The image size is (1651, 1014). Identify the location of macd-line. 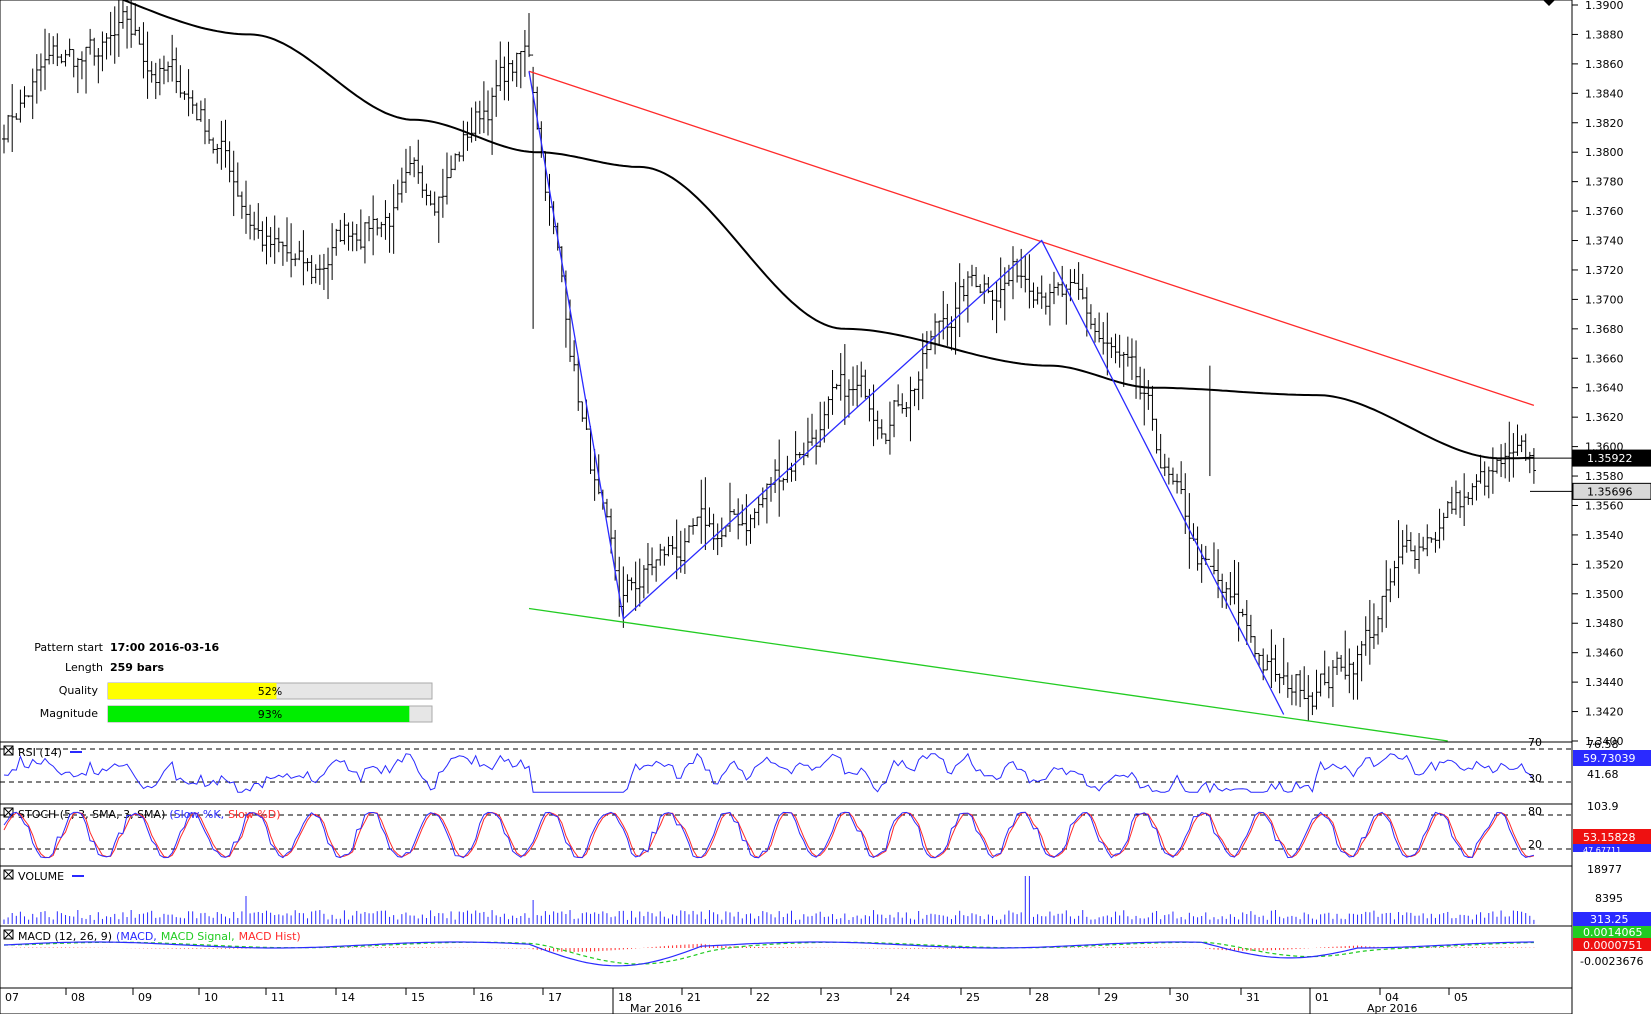
(768, 954).